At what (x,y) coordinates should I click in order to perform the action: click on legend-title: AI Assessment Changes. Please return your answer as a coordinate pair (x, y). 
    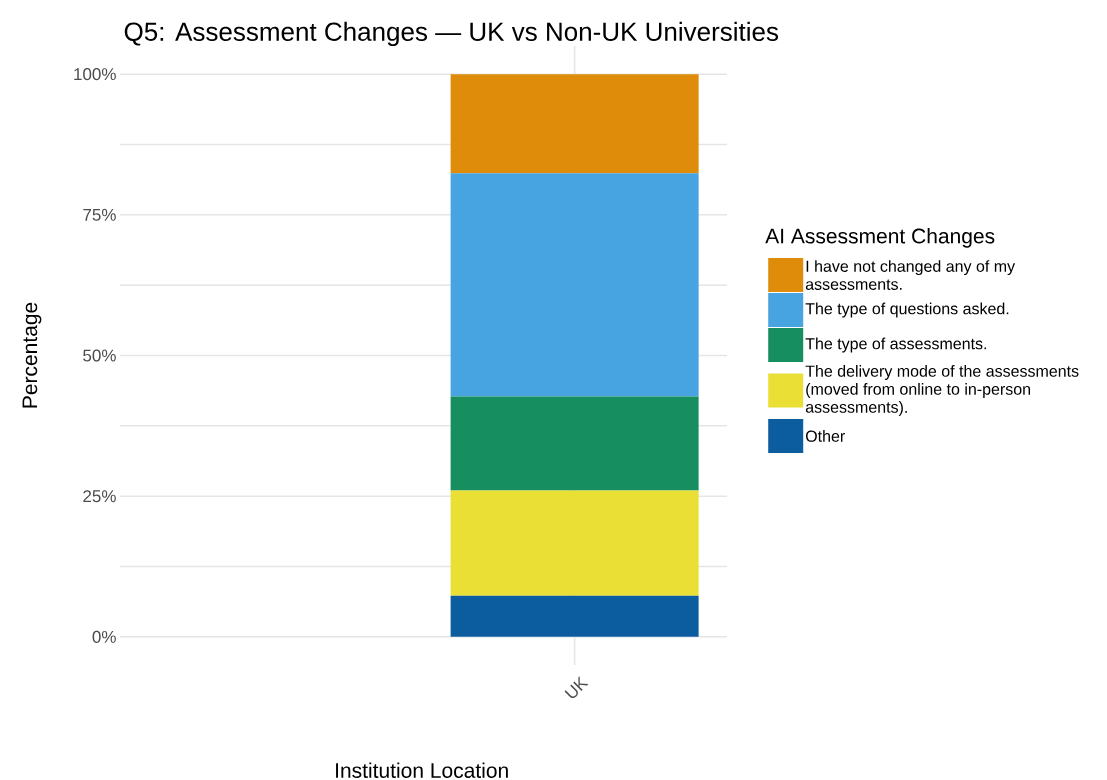
    Looking at the image, I should click on (880, 238).